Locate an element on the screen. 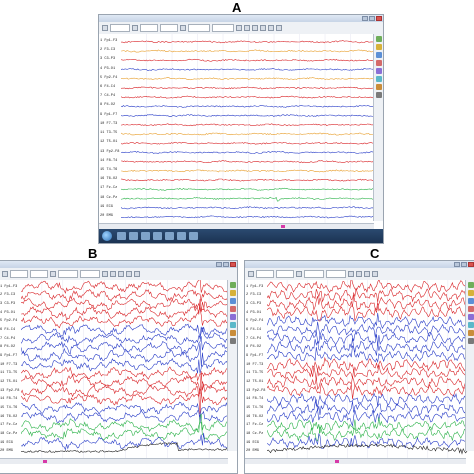 This screenshot has width=474, height=474. channel-label: 17 Fz-Cz is located at coordinates (109, 188).